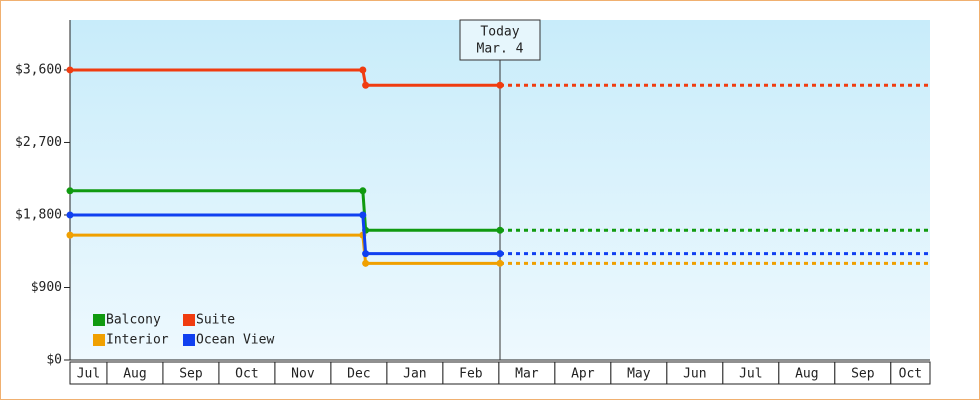 The height and width of the screenshot is (400, 980). What do you see at coordinates (499, 32) in the screenshot?
I see `today-label: Today` at bounding box center [499, 32].